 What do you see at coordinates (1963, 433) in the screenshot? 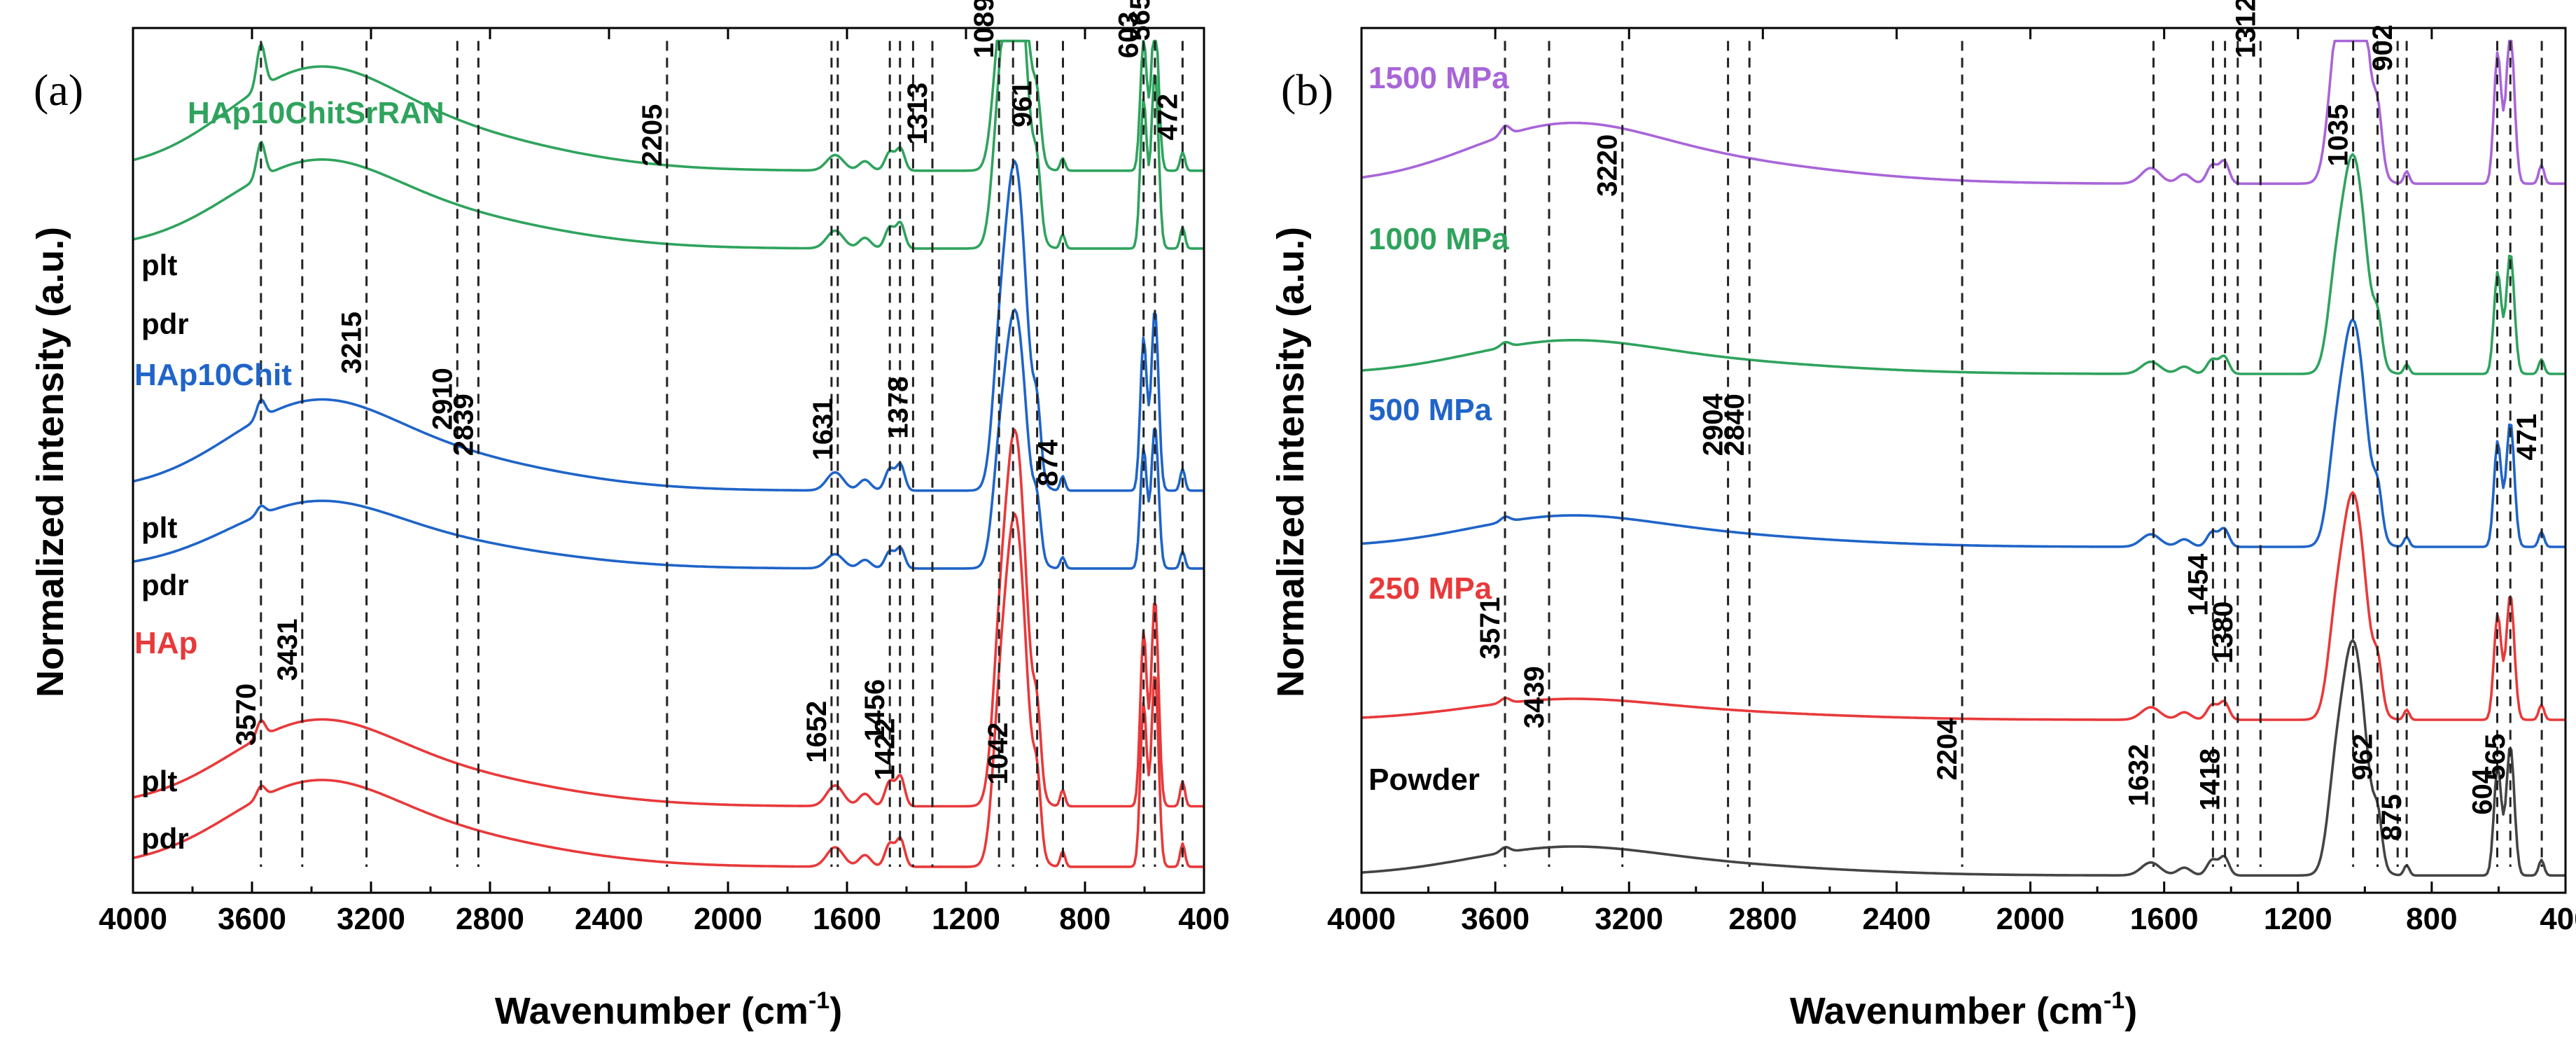
I see `spectrum-500-mpa` at bounding box center [1963, 433].